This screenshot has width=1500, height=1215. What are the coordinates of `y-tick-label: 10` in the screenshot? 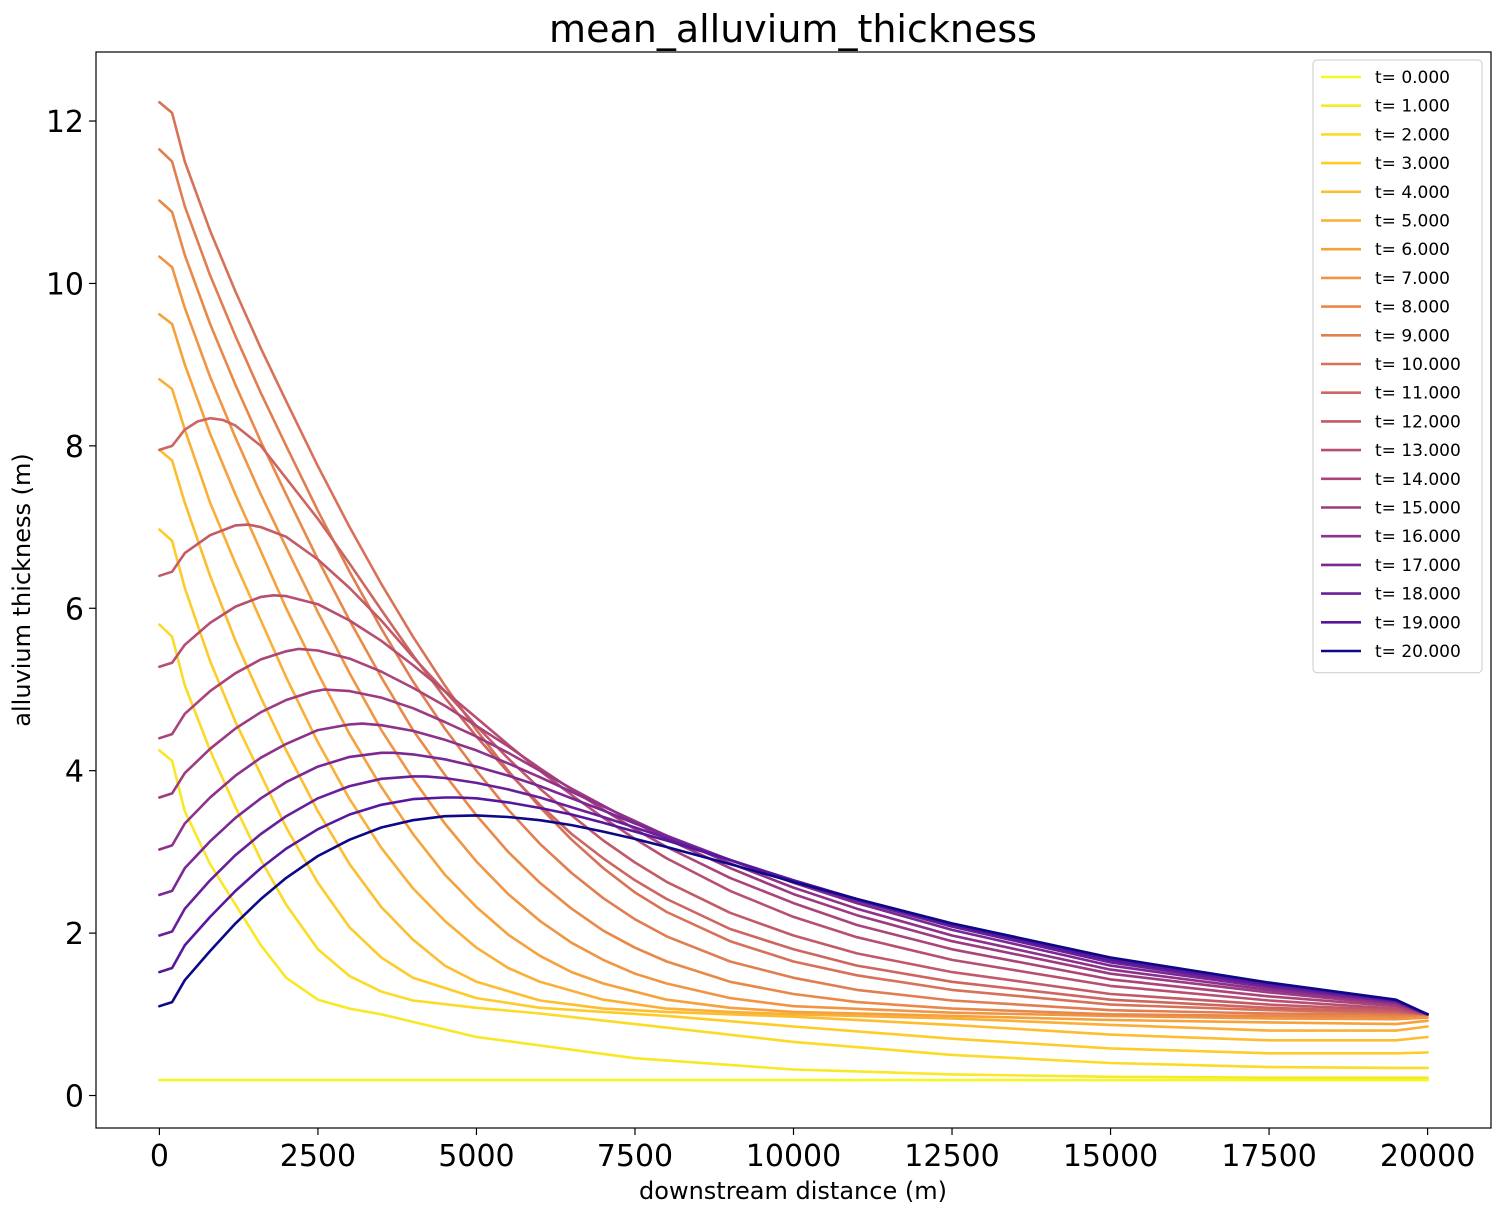 It's located at (65, 284).